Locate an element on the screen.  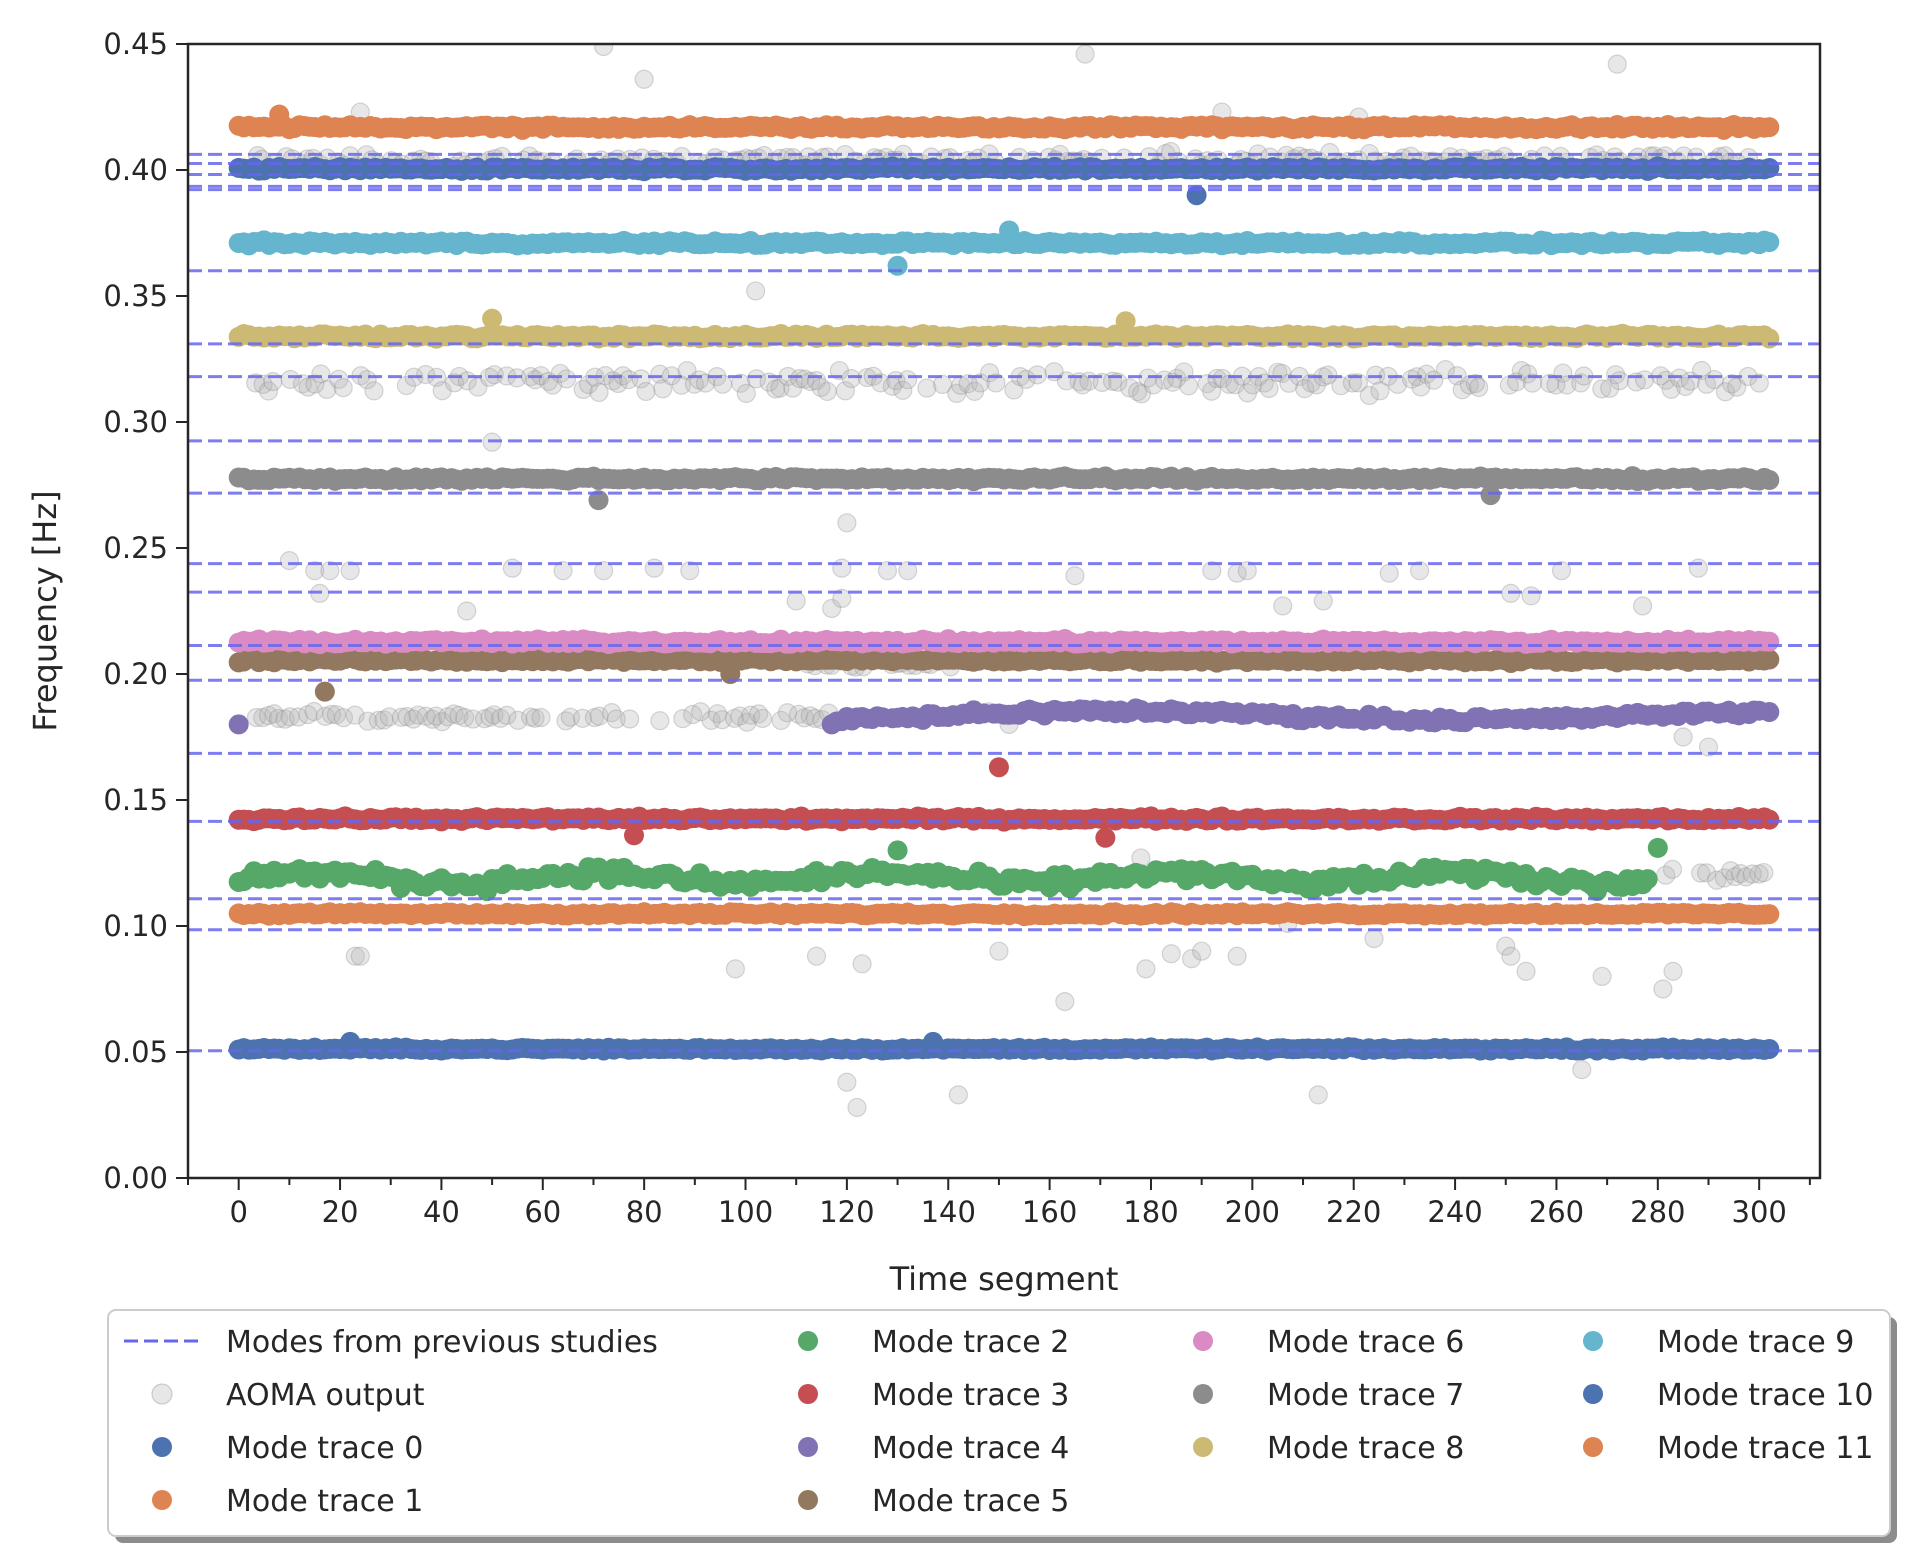
x-tick-label: 120 is located at coordinates (846, 1212).